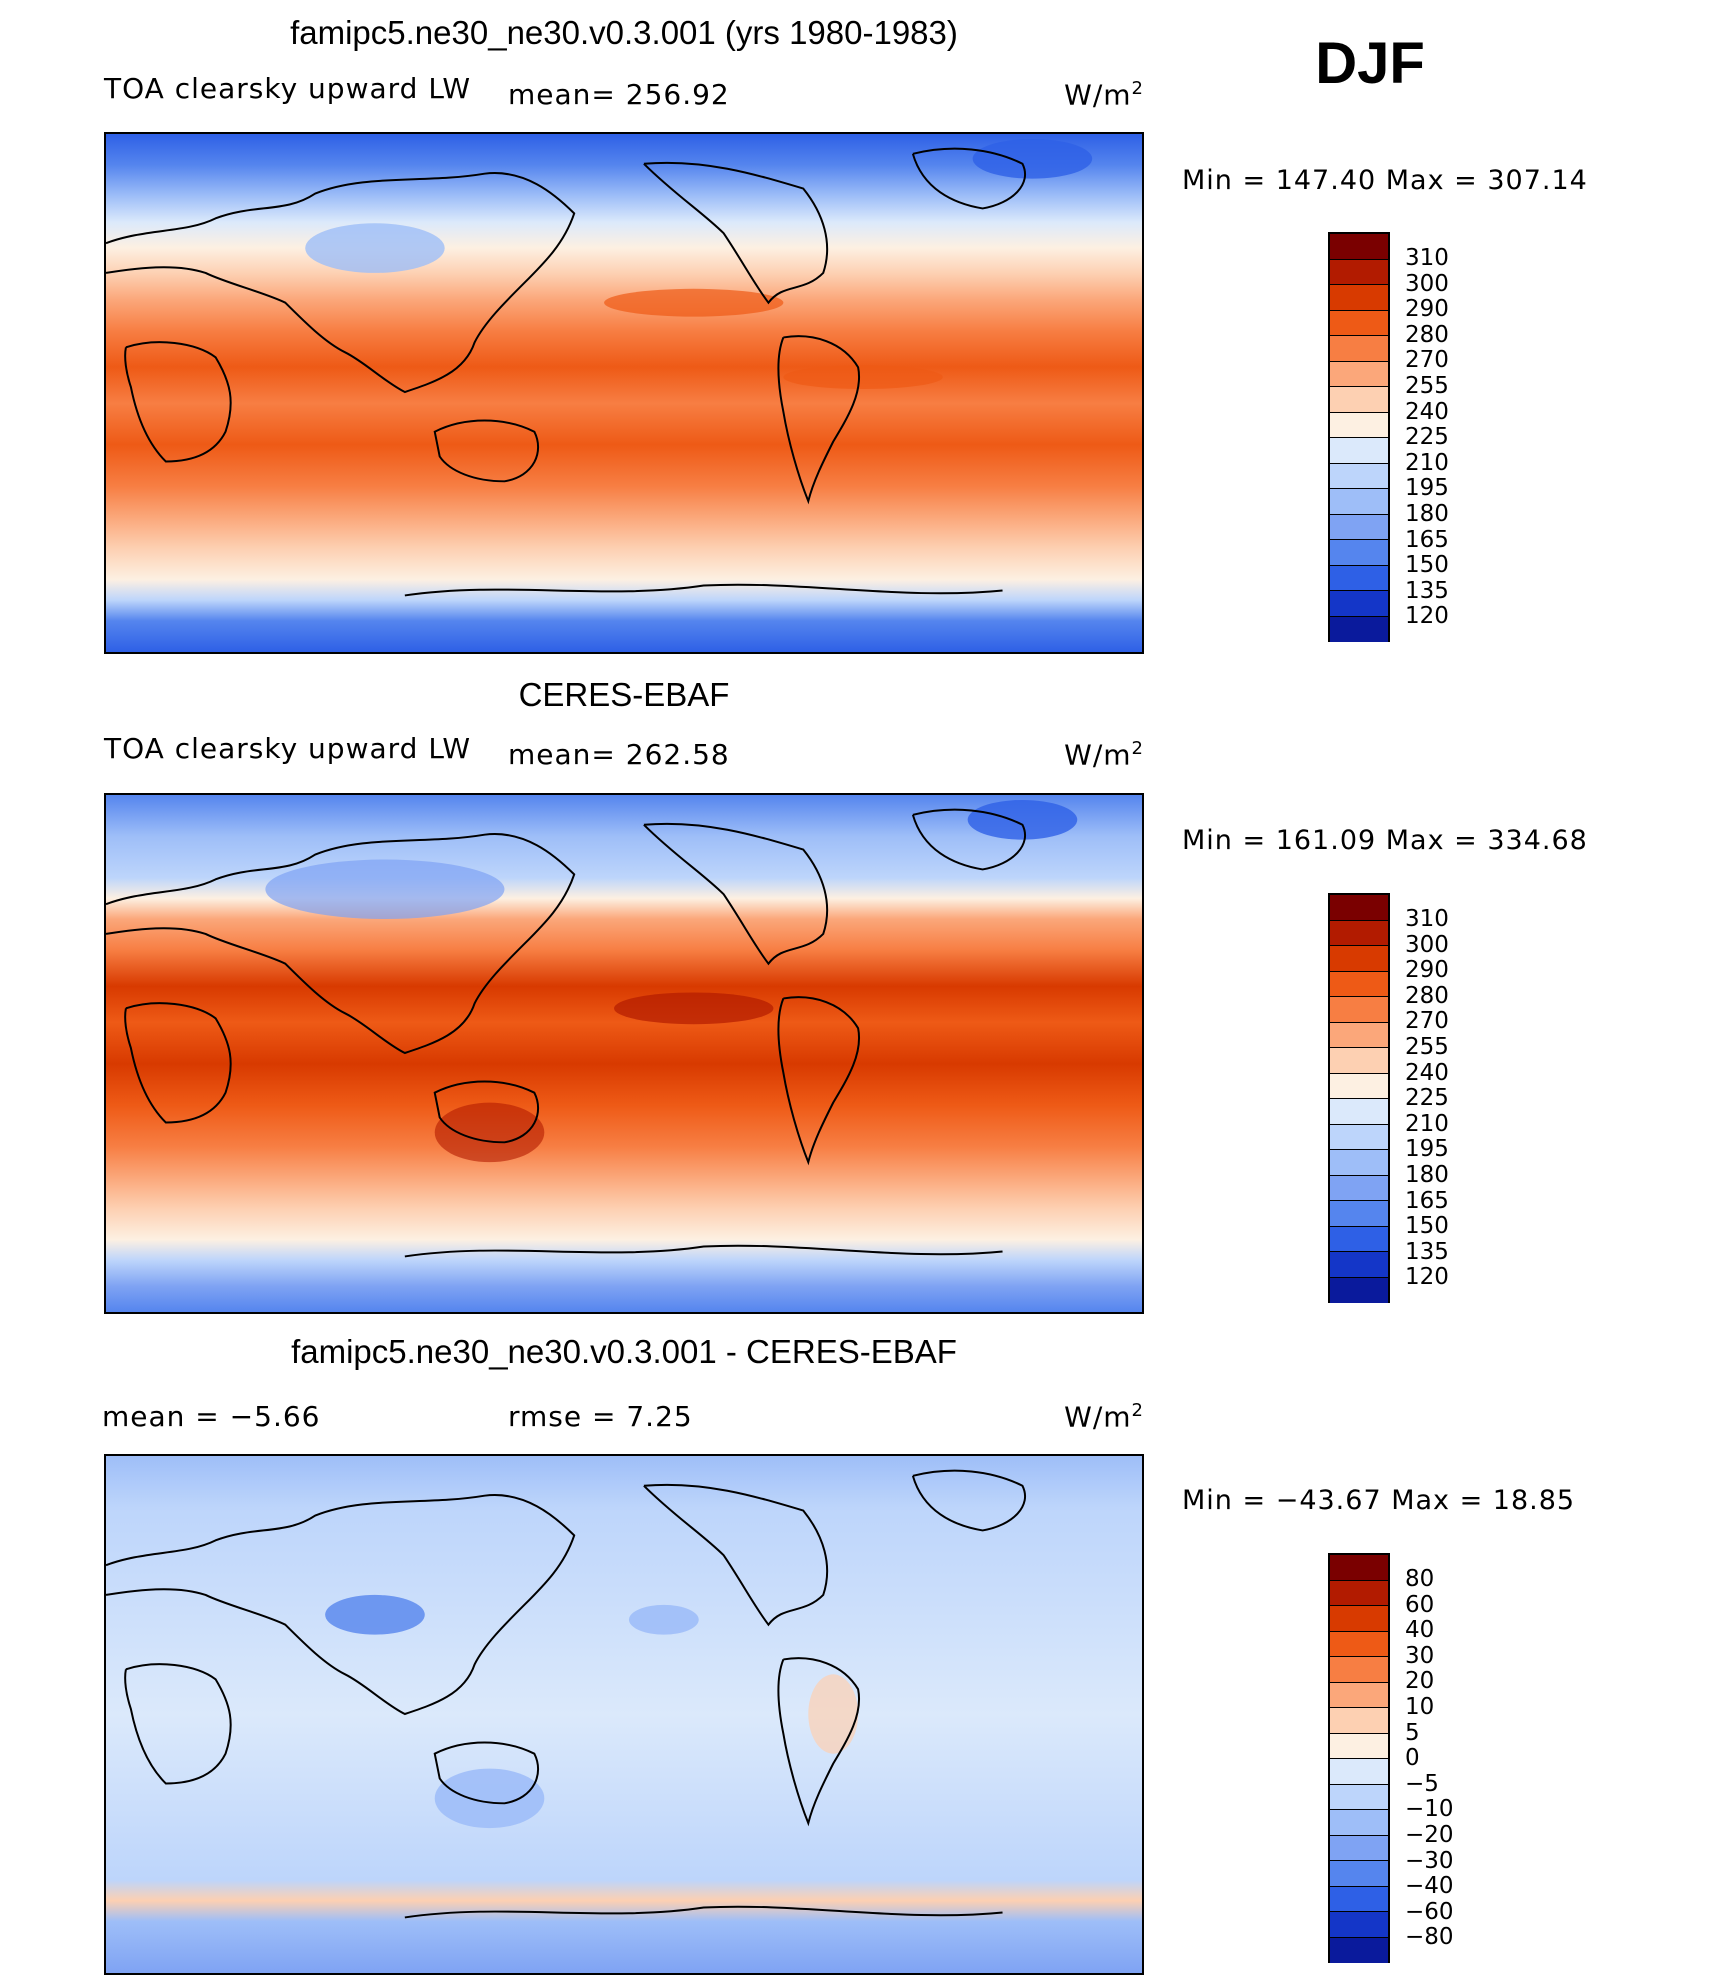  I want to click on panel1-minmax: Min = 147.40 Max = 307.14, so click(1385, 180).